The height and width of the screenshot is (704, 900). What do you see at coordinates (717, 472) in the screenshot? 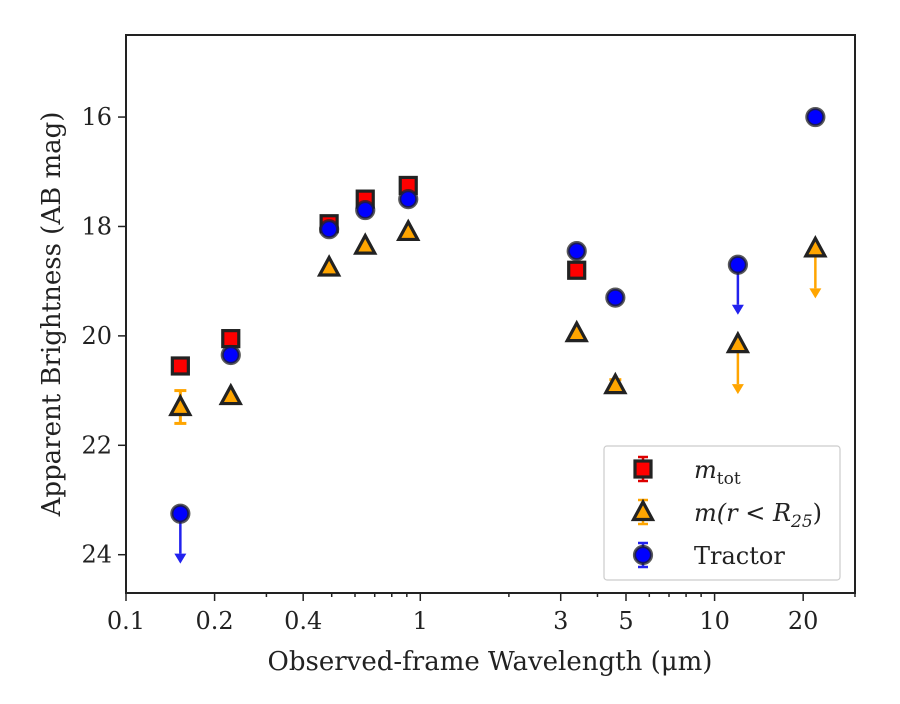
I see `legend-label-0: mtot` at bounding box center [717, 472].